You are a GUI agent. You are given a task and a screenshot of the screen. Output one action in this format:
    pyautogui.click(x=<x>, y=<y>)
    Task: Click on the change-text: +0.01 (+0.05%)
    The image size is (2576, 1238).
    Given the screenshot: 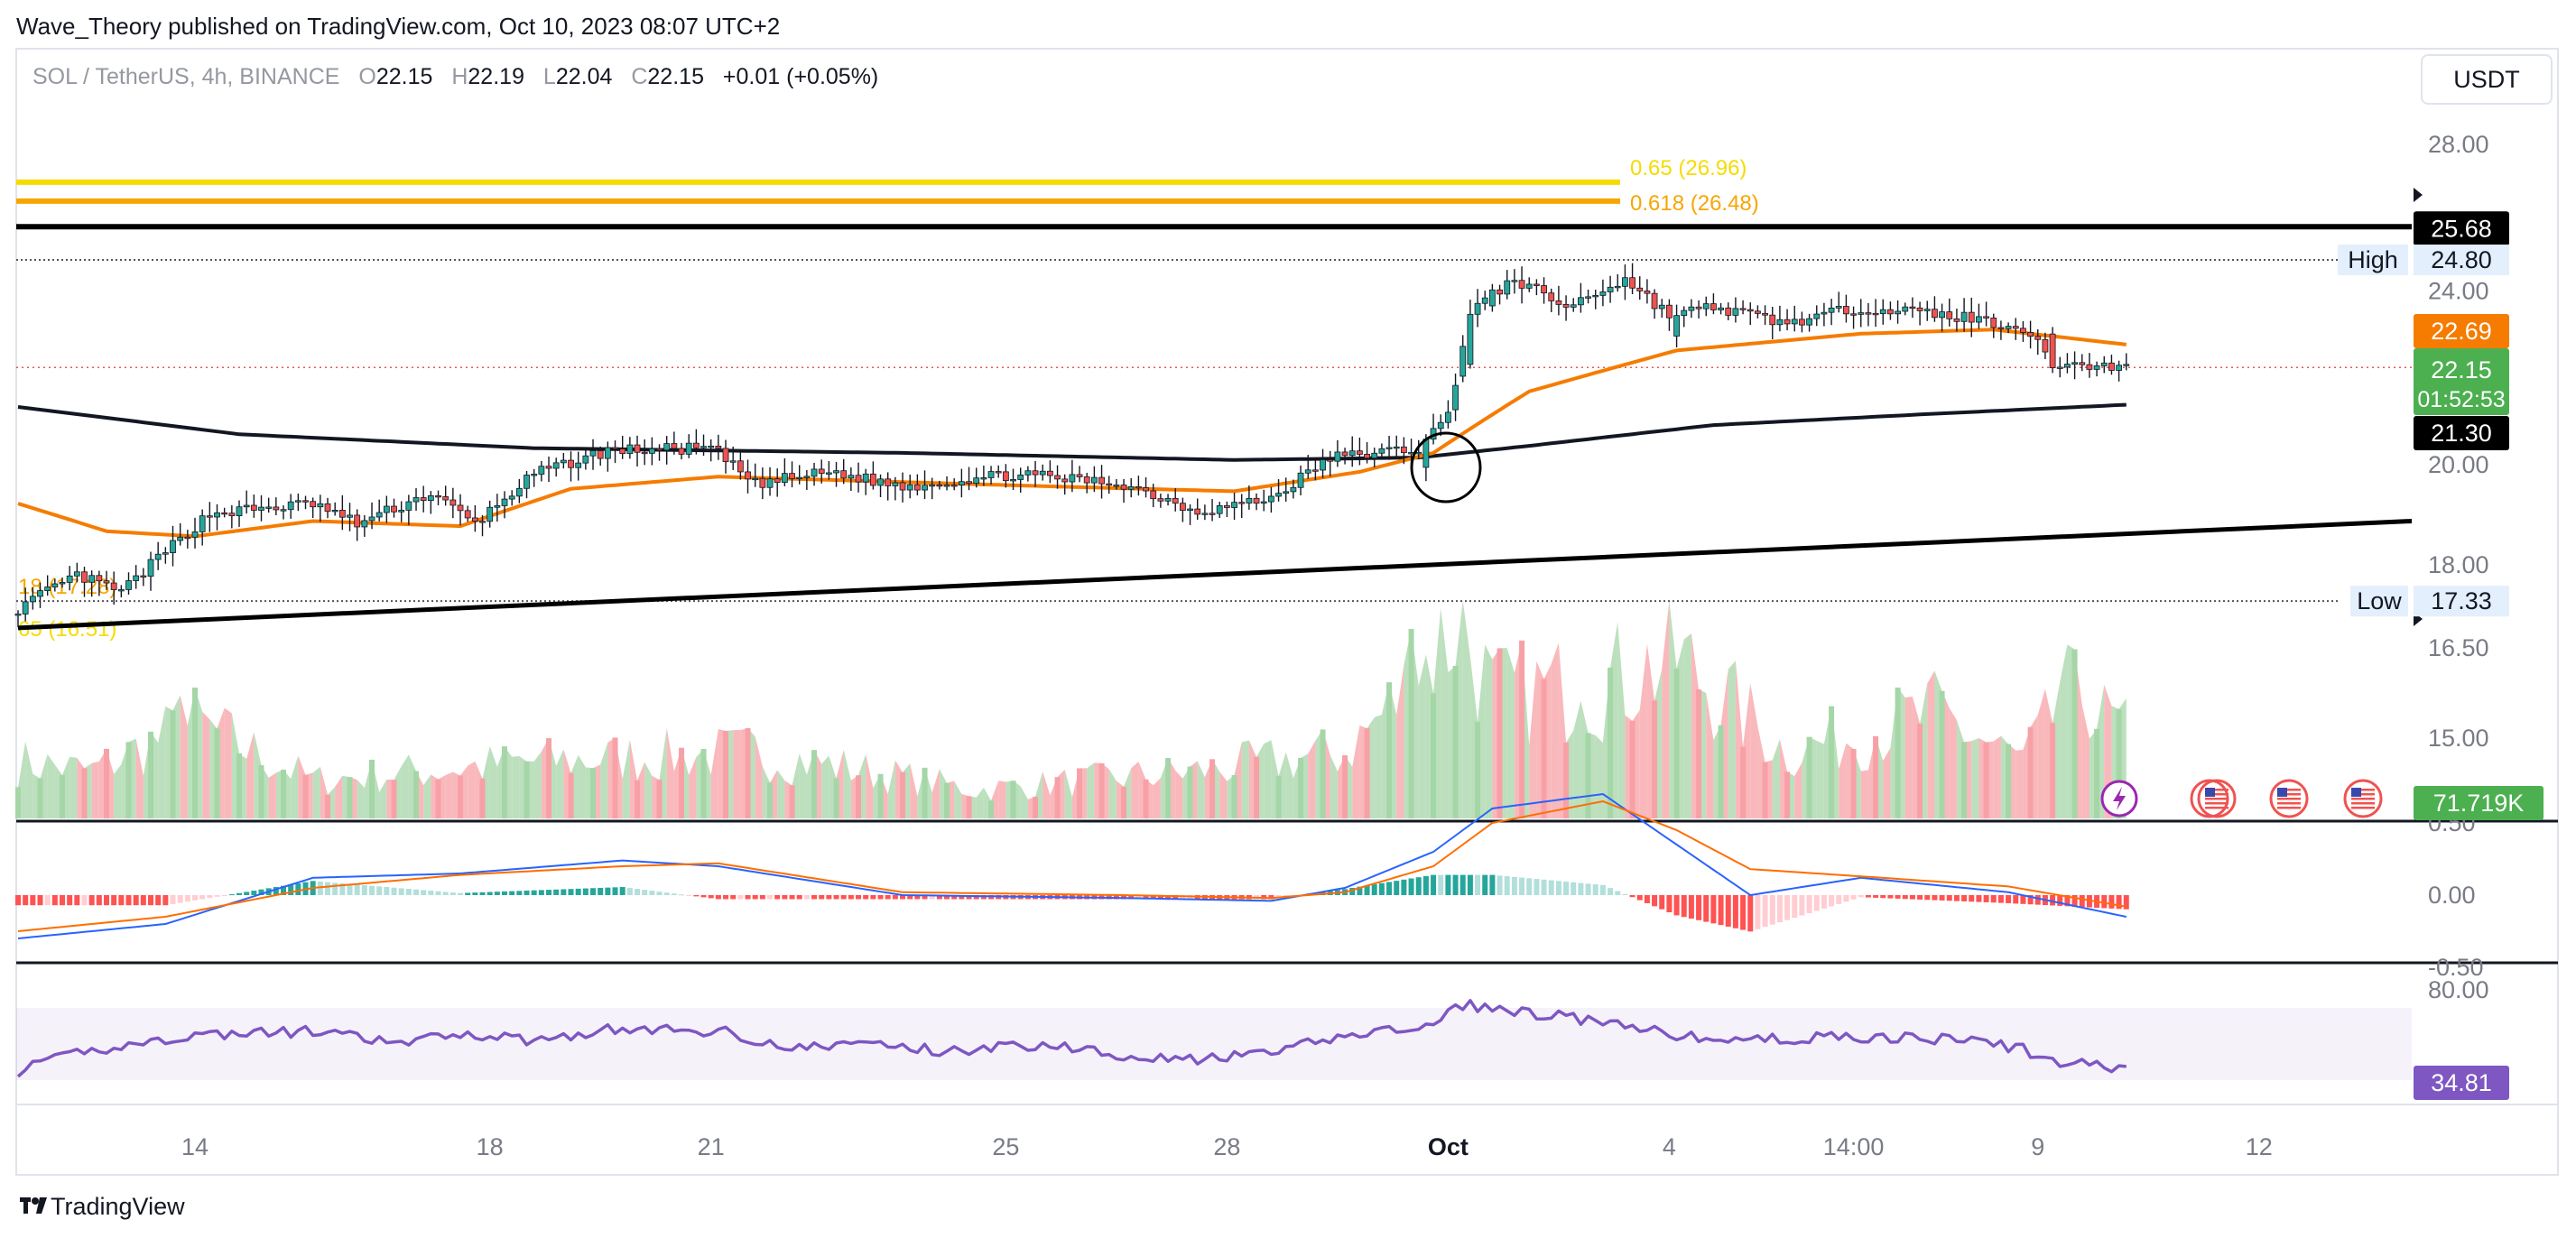 What is the action you would take?
    pyautogui.click(x=800, y=76)
    